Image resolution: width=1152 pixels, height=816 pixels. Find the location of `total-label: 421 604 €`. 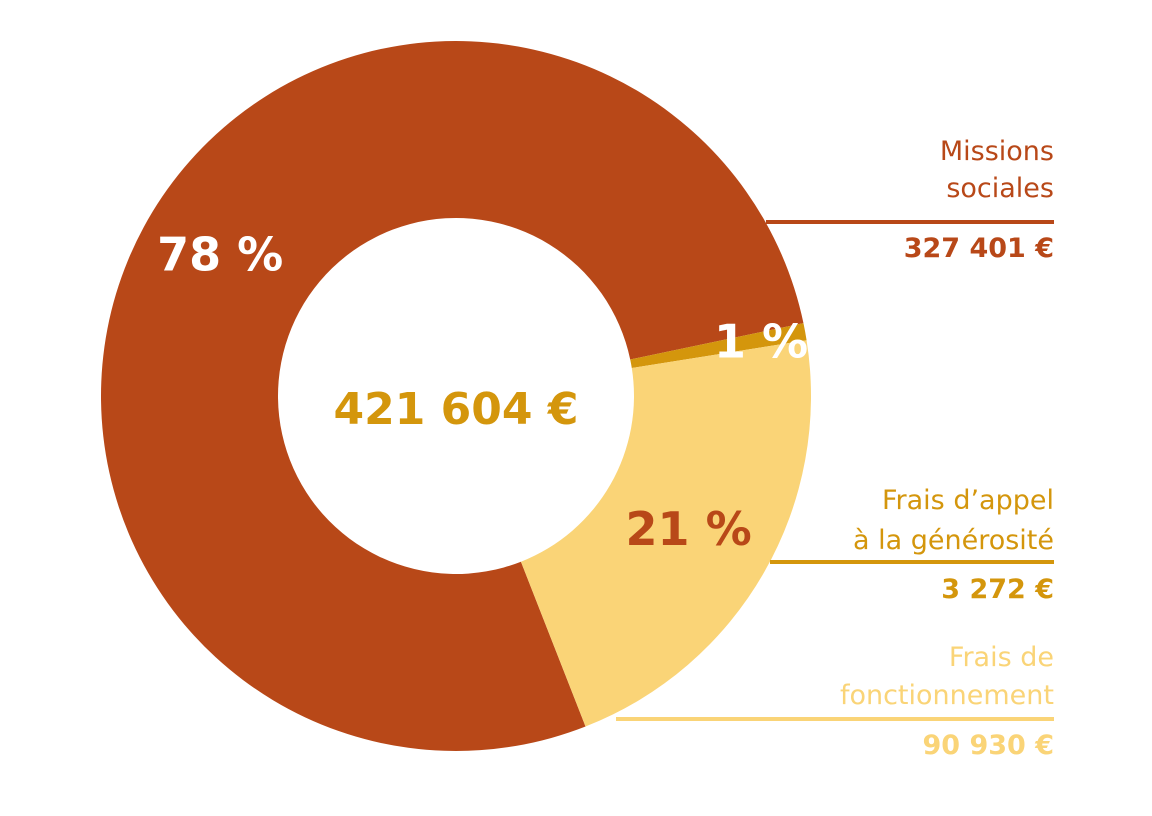

total-label: 421 604 € is located at coordinates (456, 409).